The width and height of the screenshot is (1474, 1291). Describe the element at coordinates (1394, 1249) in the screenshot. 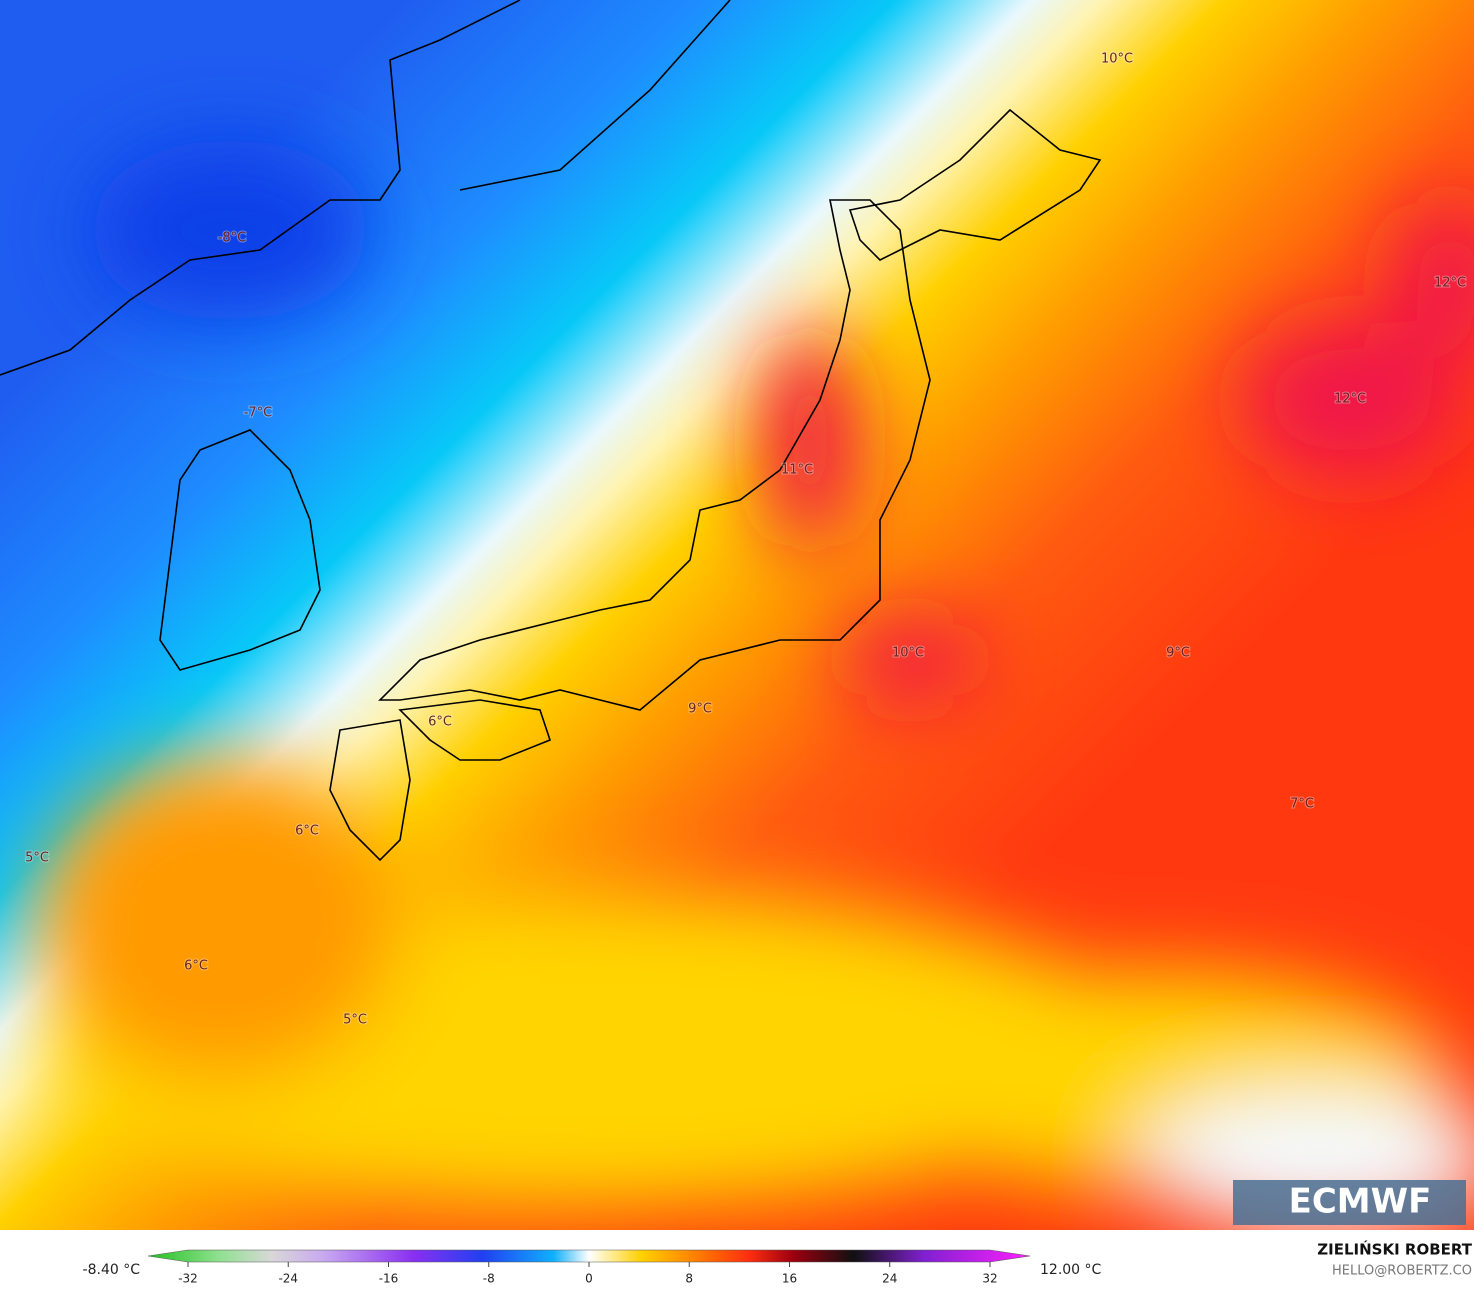

I see `author-name: ZIELIŃSKI ROBERT` at that location.